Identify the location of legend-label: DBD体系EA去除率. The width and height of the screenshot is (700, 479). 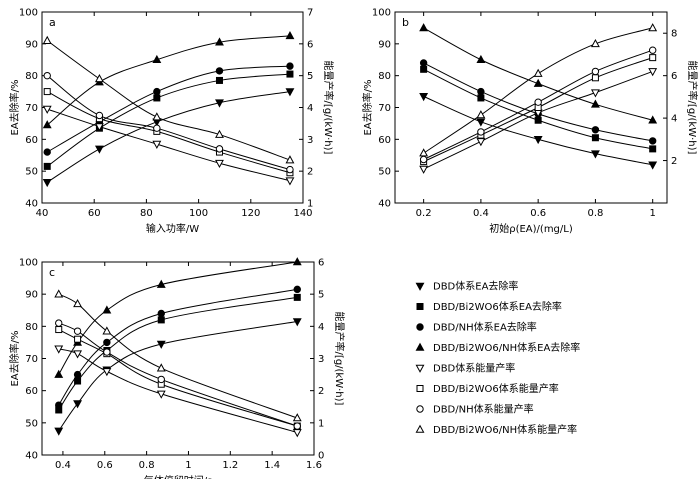
(475, 286).